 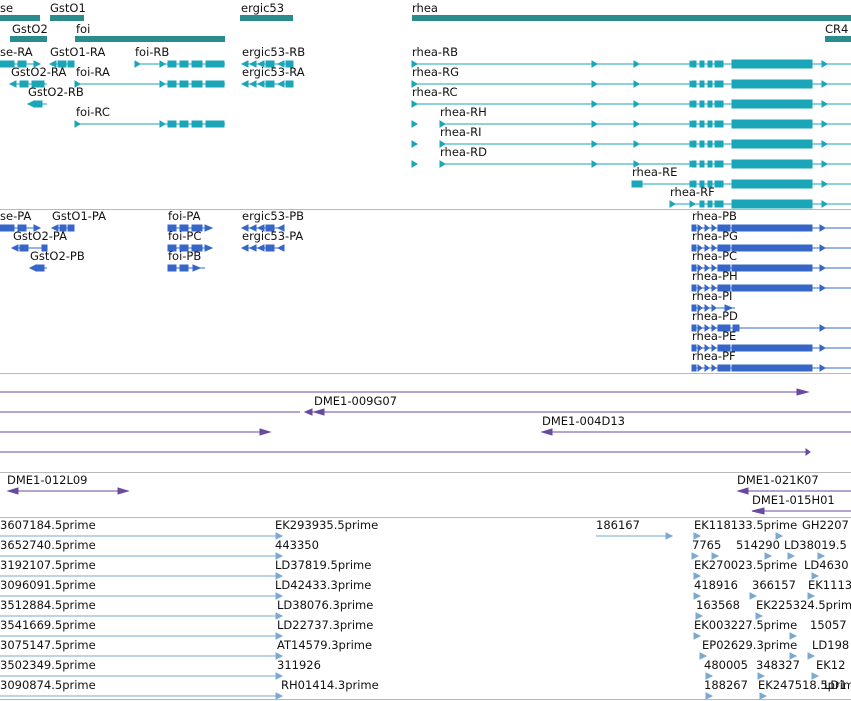 I want to click on est-label: 3096091.5prime, so click(x=48, y=585).